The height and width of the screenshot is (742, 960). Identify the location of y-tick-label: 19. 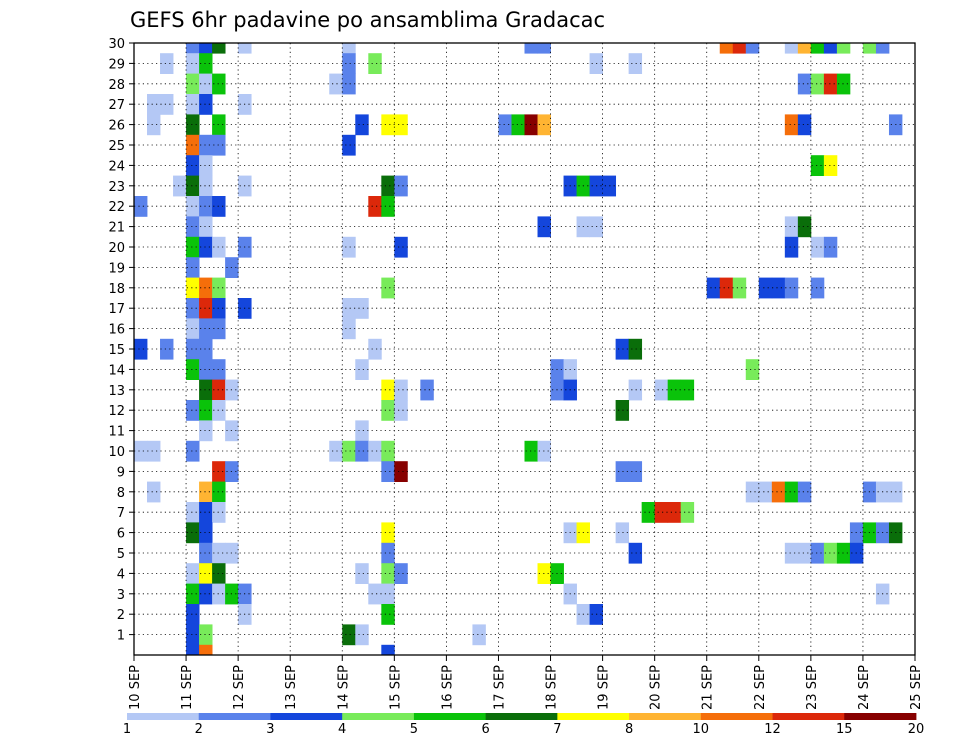
(116, 268).